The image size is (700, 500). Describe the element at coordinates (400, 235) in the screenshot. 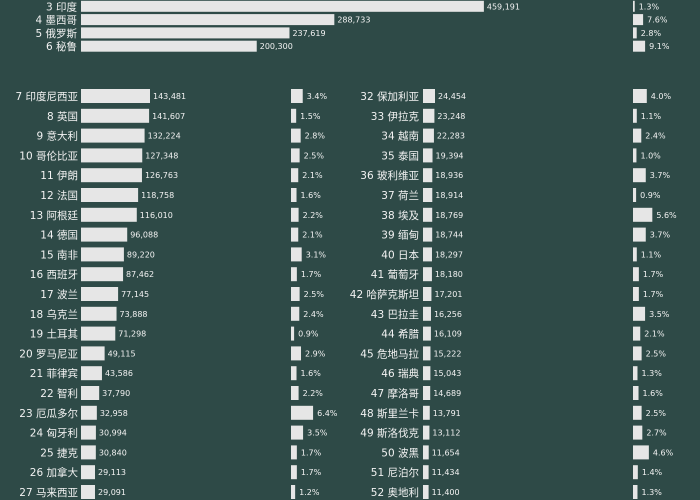

I see `category-label: 39 缅甸` at that location.